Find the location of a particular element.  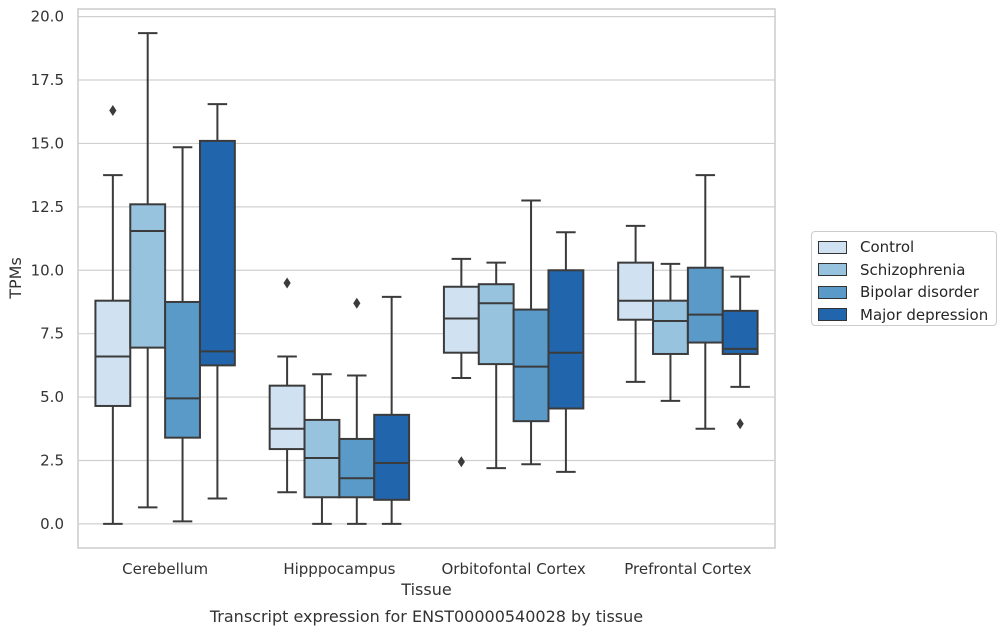

legend-item: Control is located at coordinates (907, 247).